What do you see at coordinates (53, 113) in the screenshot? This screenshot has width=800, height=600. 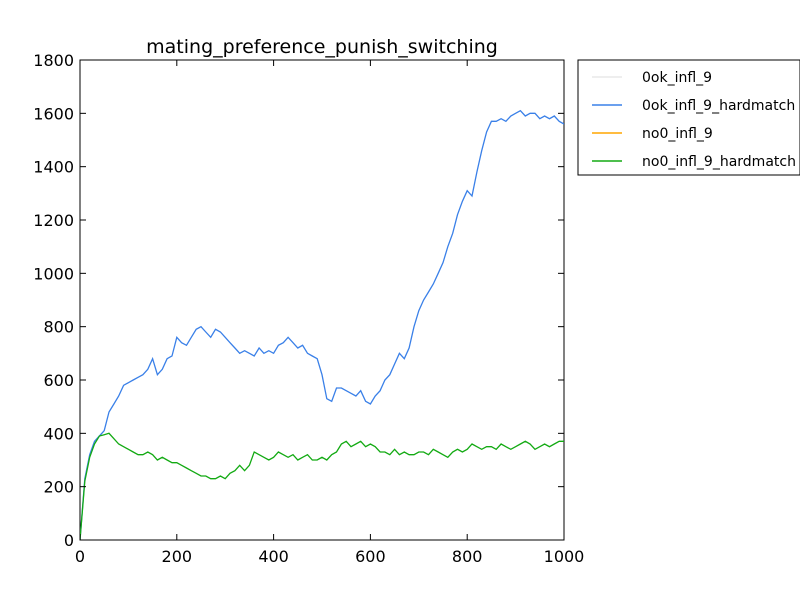 I see `y-tick-label: 1600` at bounding box center [53, 113].